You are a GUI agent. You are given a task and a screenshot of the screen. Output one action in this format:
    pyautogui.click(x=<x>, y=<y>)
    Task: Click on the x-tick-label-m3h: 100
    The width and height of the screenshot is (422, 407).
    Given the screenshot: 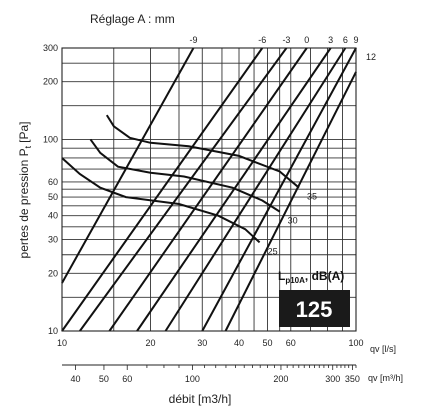 What is the action you would take?
    pyautogui.click(x=192, y=379)
    